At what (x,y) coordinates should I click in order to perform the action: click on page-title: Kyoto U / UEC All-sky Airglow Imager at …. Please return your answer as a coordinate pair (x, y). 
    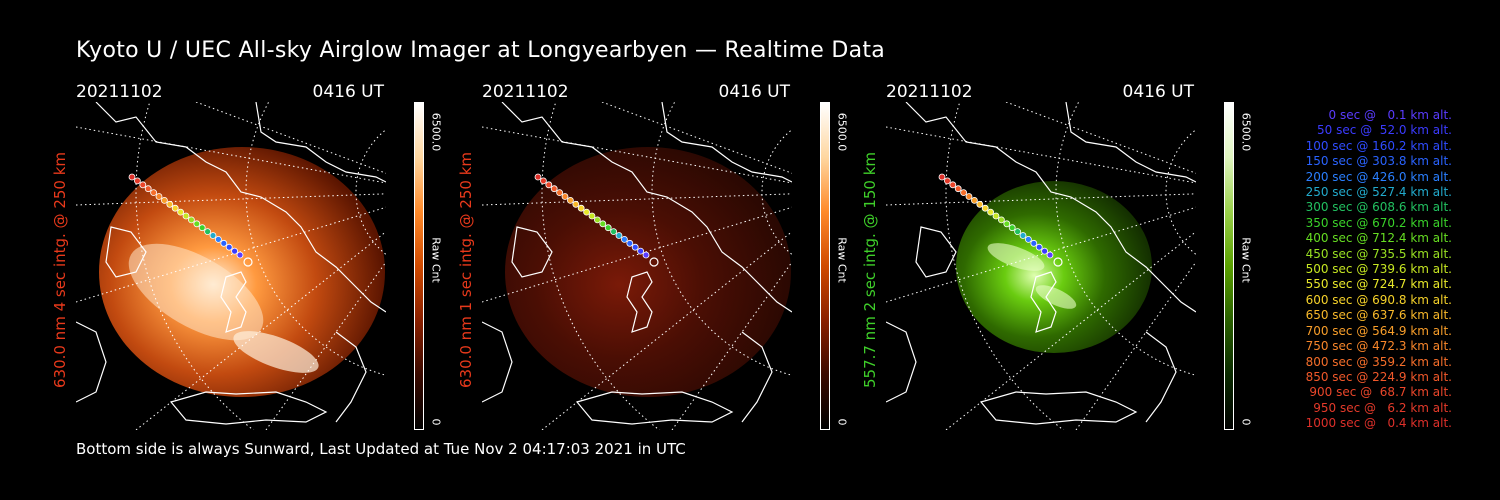
    Looking at the image, I should click on (481, 50).